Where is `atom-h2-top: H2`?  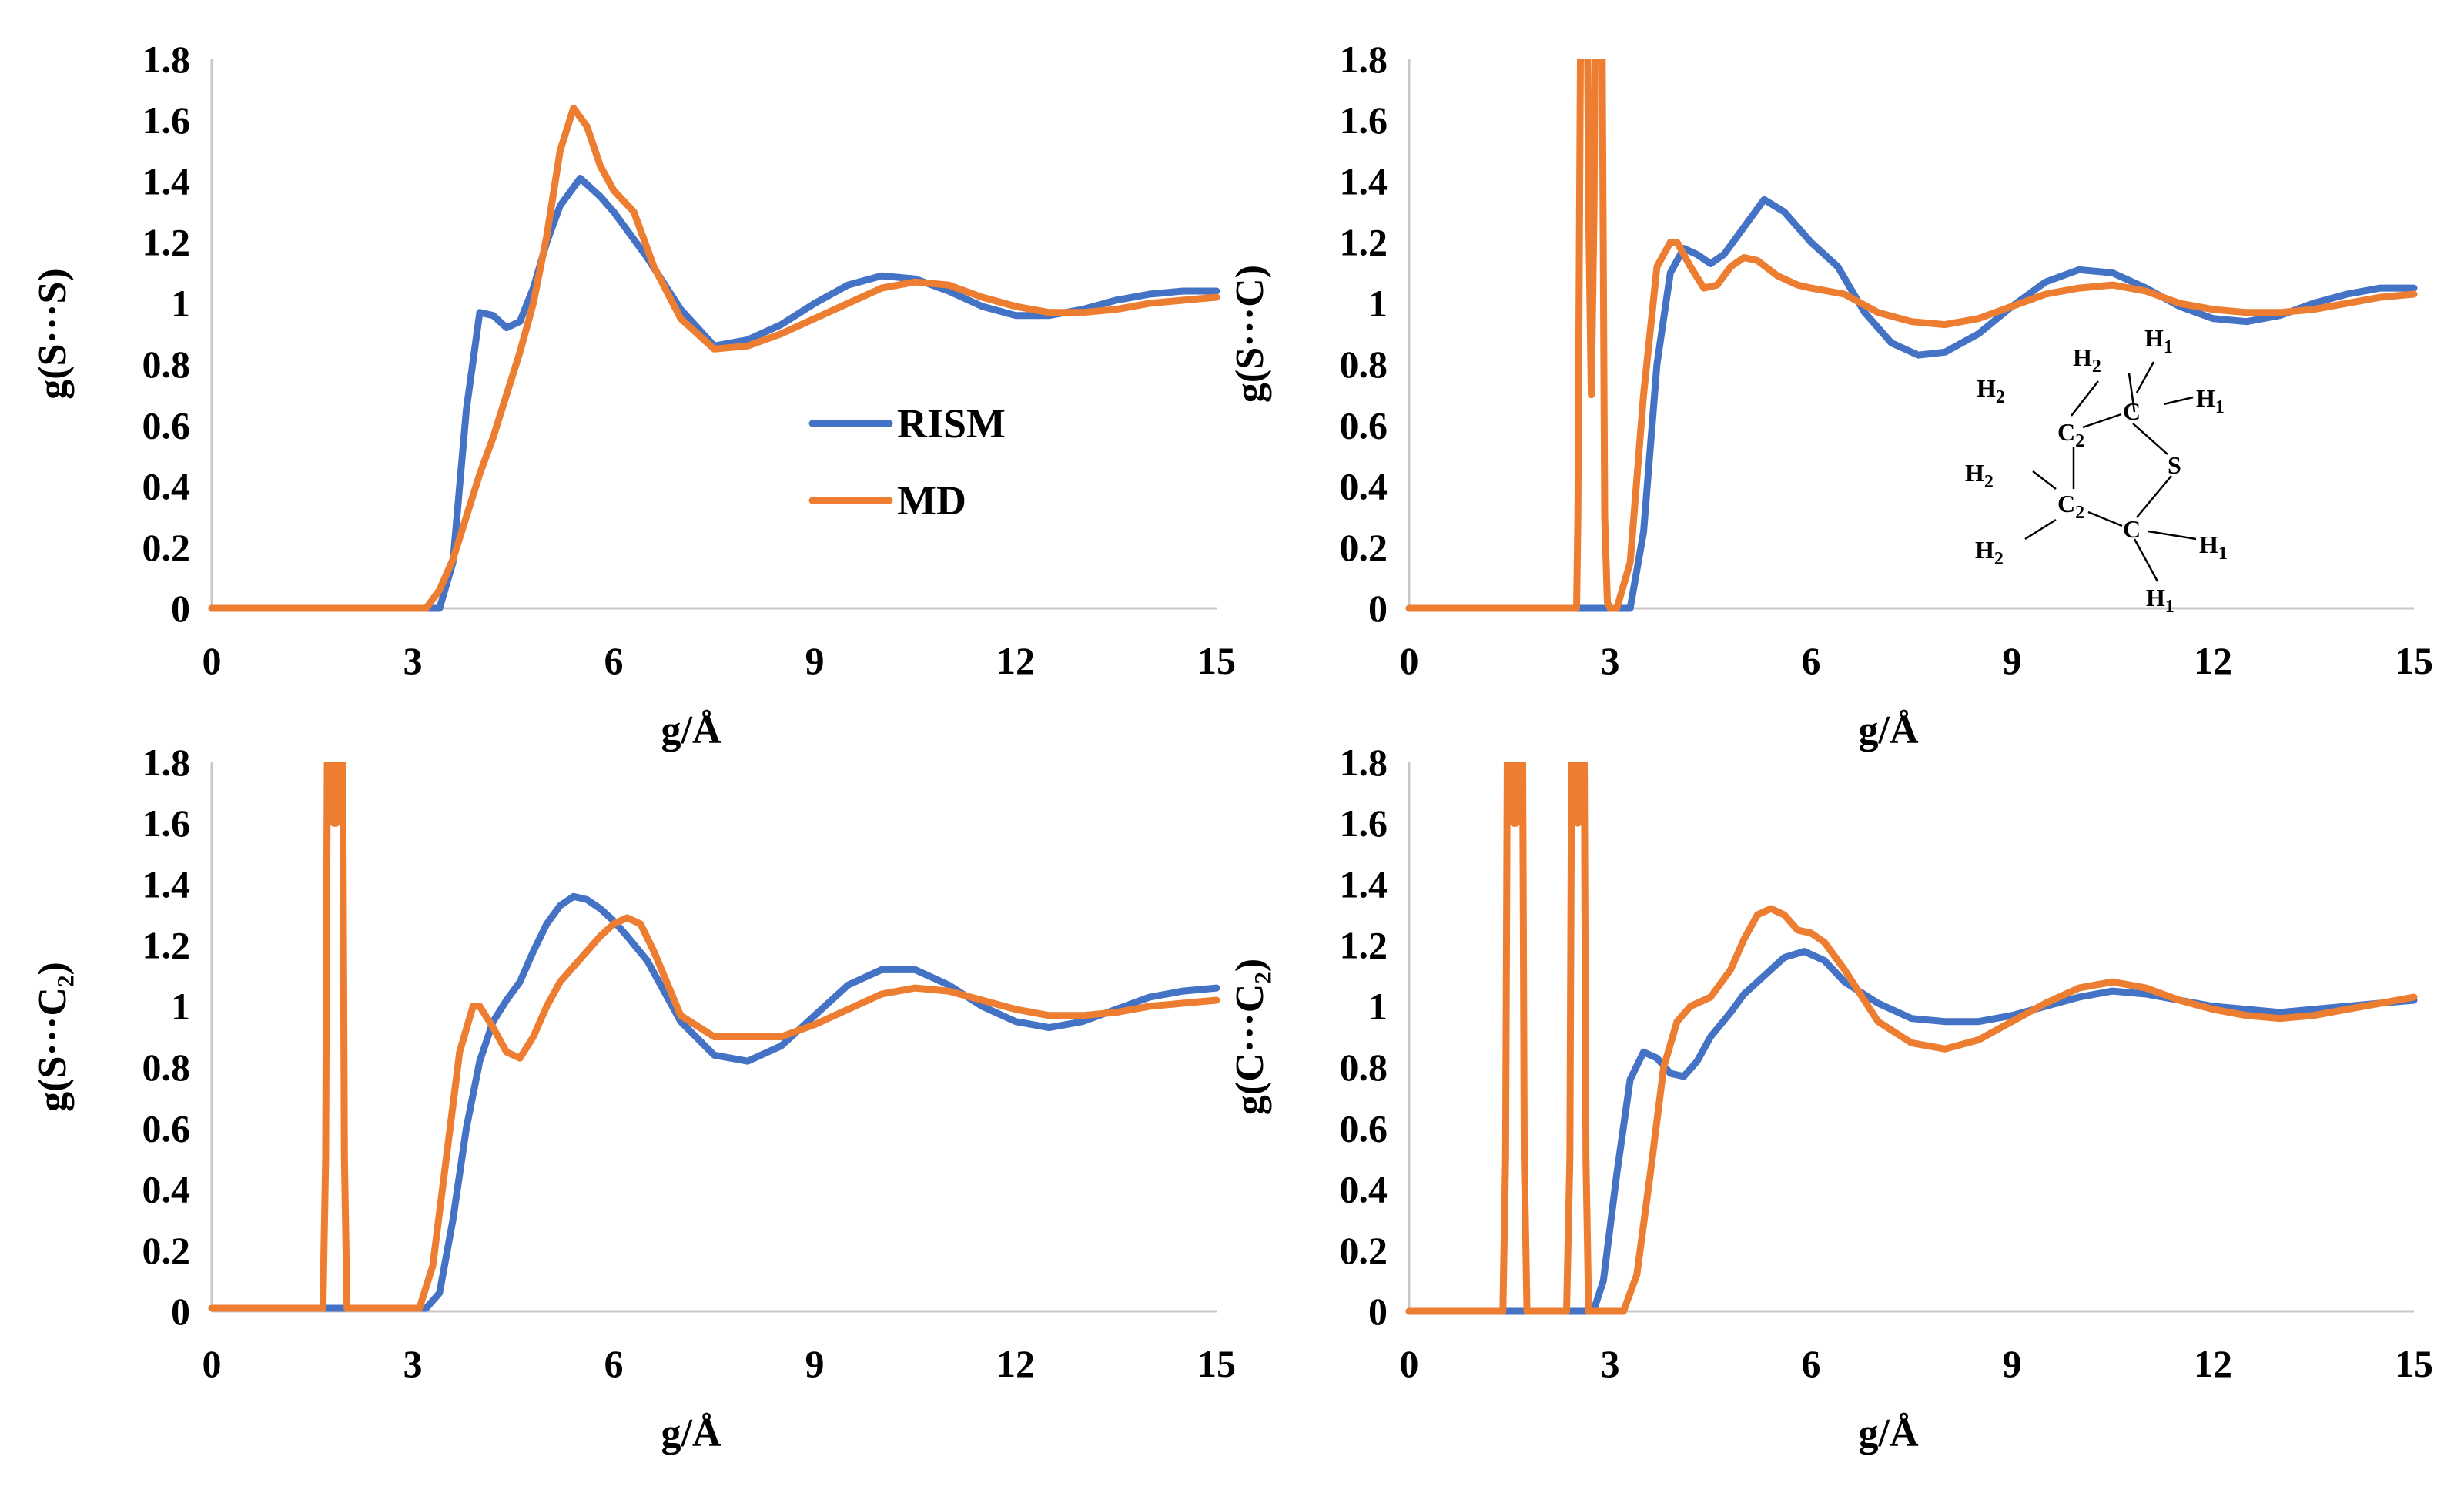
atom-h2-top: H2 is located at coordinates (2087, 360).